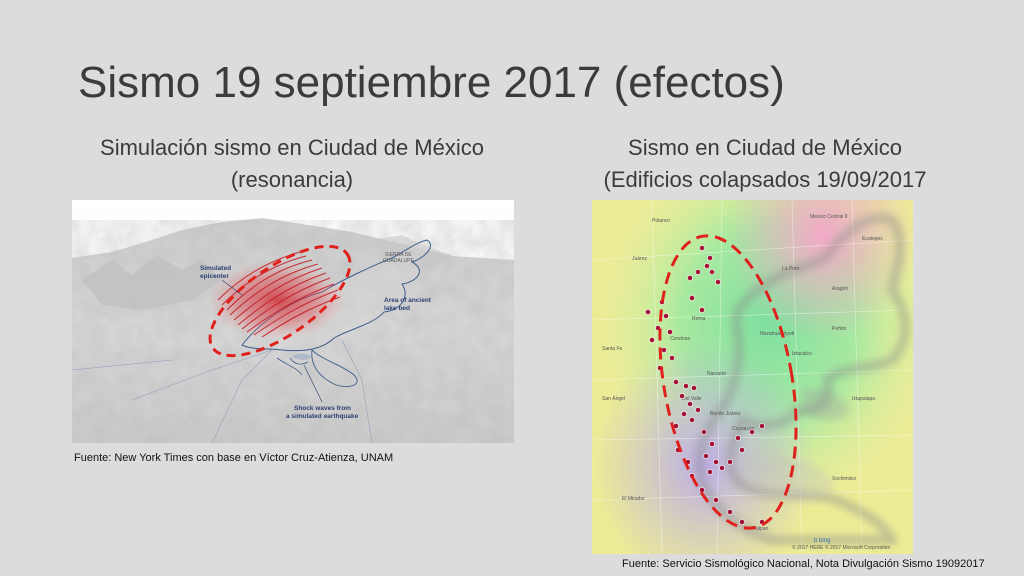 The width and height of the screenshot is (1024, 576). Describe the element at coordinates (728, 382) in the screenshot. I see `collapse-zone-ellipse` at that location.